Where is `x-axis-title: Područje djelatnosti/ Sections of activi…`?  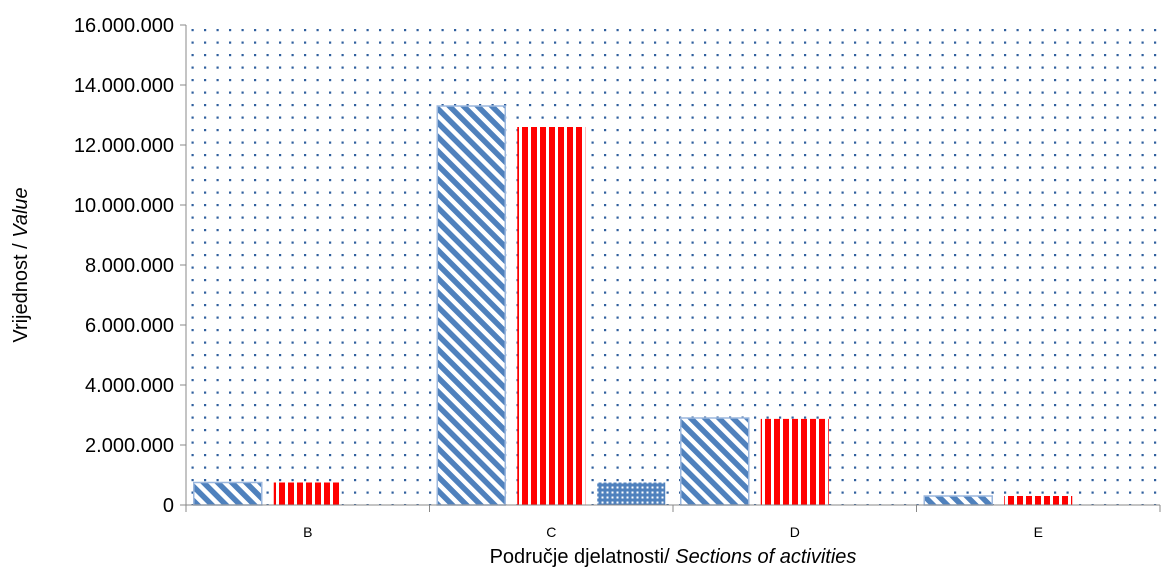 x-axis-title: Područje djelatnosti/ Sections of activi… is located at coordinates (673, 557).